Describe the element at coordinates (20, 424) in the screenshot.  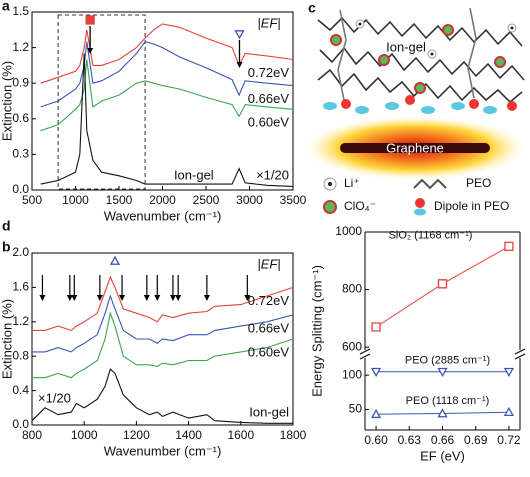
I see `y-tick-label: 0.0` at that location.